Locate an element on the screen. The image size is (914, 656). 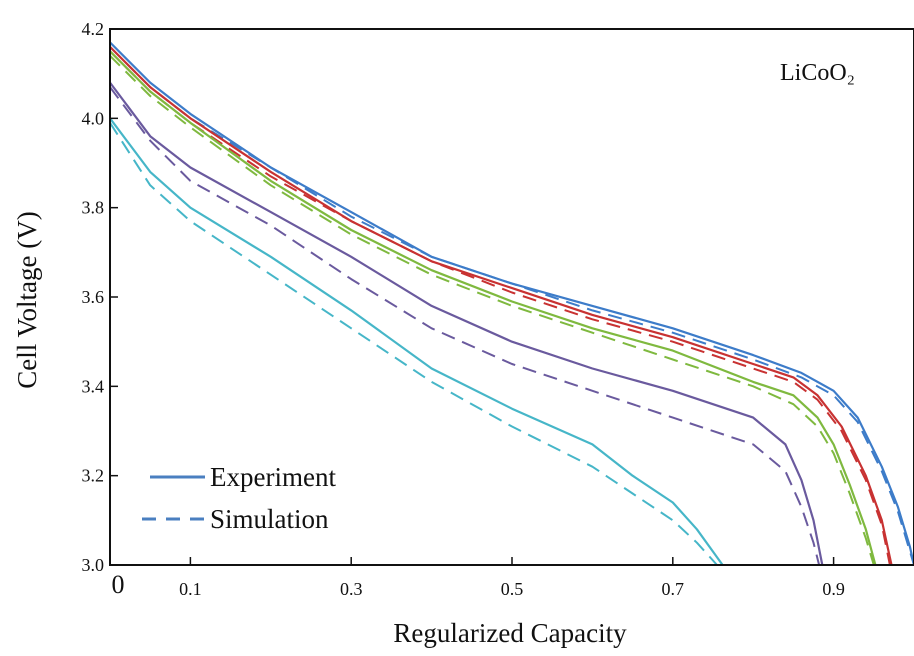
legend-simulation-label: Simulation is located at coordinates (269, 519).